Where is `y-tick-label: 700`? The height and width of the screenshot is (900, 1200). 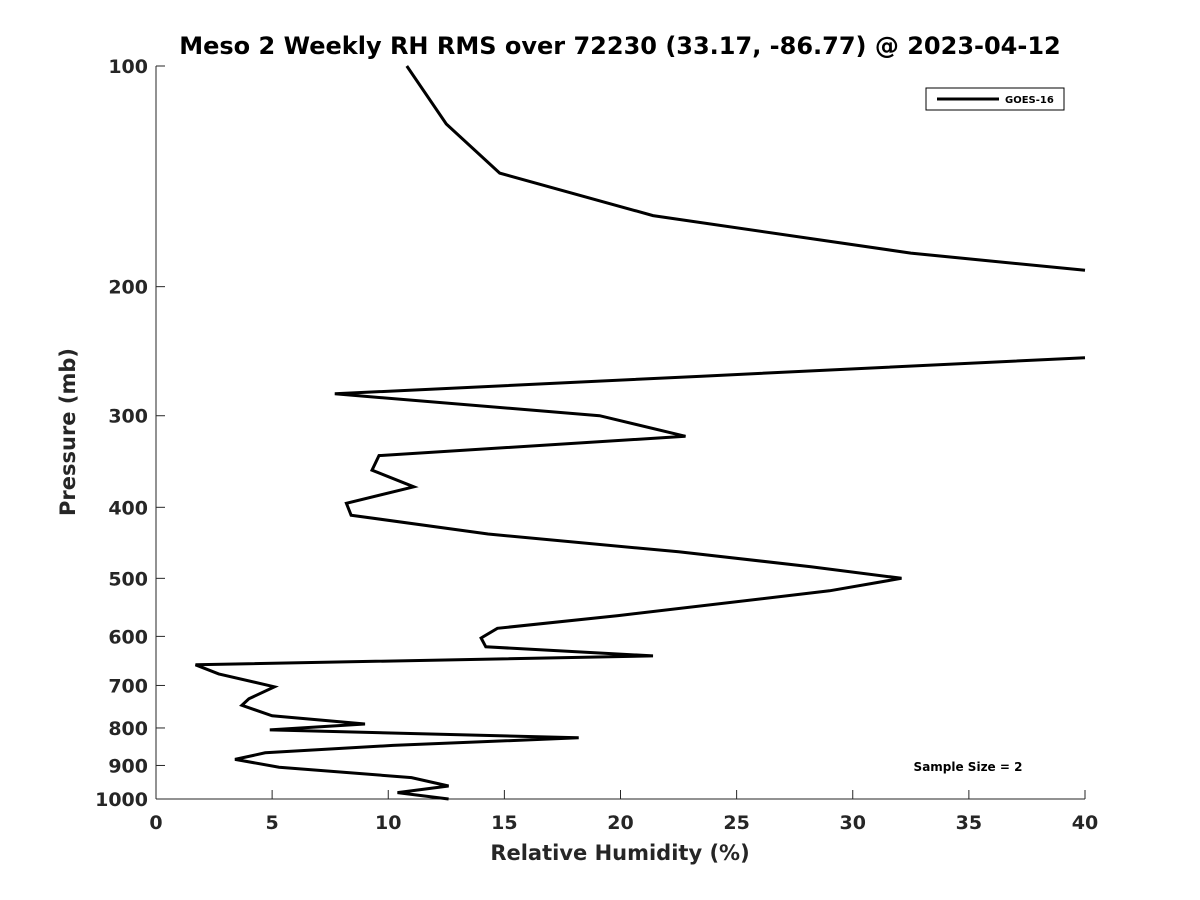
y-tick-label: 700 is located at coordinates (128, 686).